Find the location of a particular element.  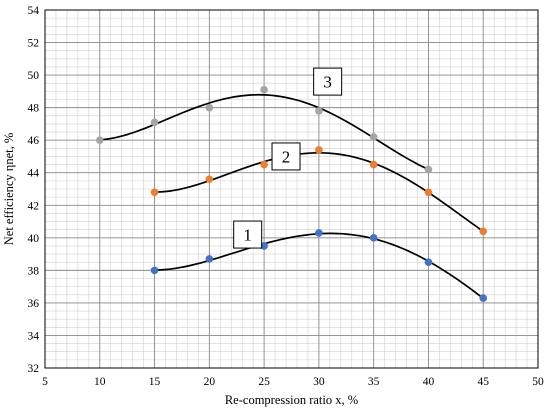

y-tick-label: 54 is located at coordinates (34, 11).